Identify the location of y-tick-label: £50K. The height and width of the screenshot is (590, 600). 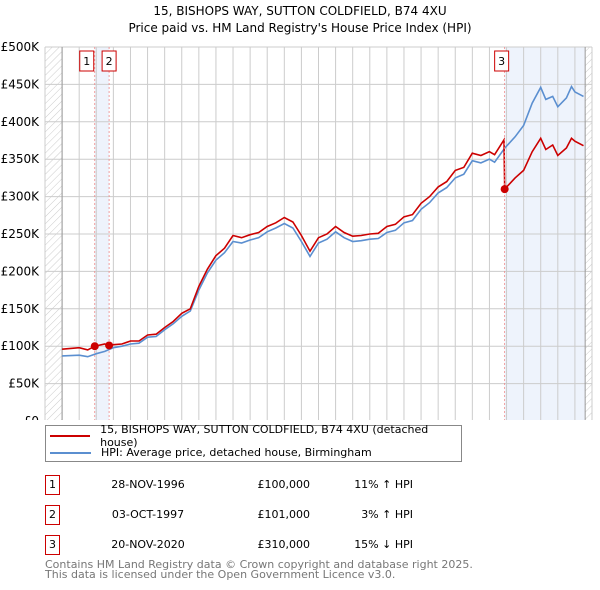
(24, 384).